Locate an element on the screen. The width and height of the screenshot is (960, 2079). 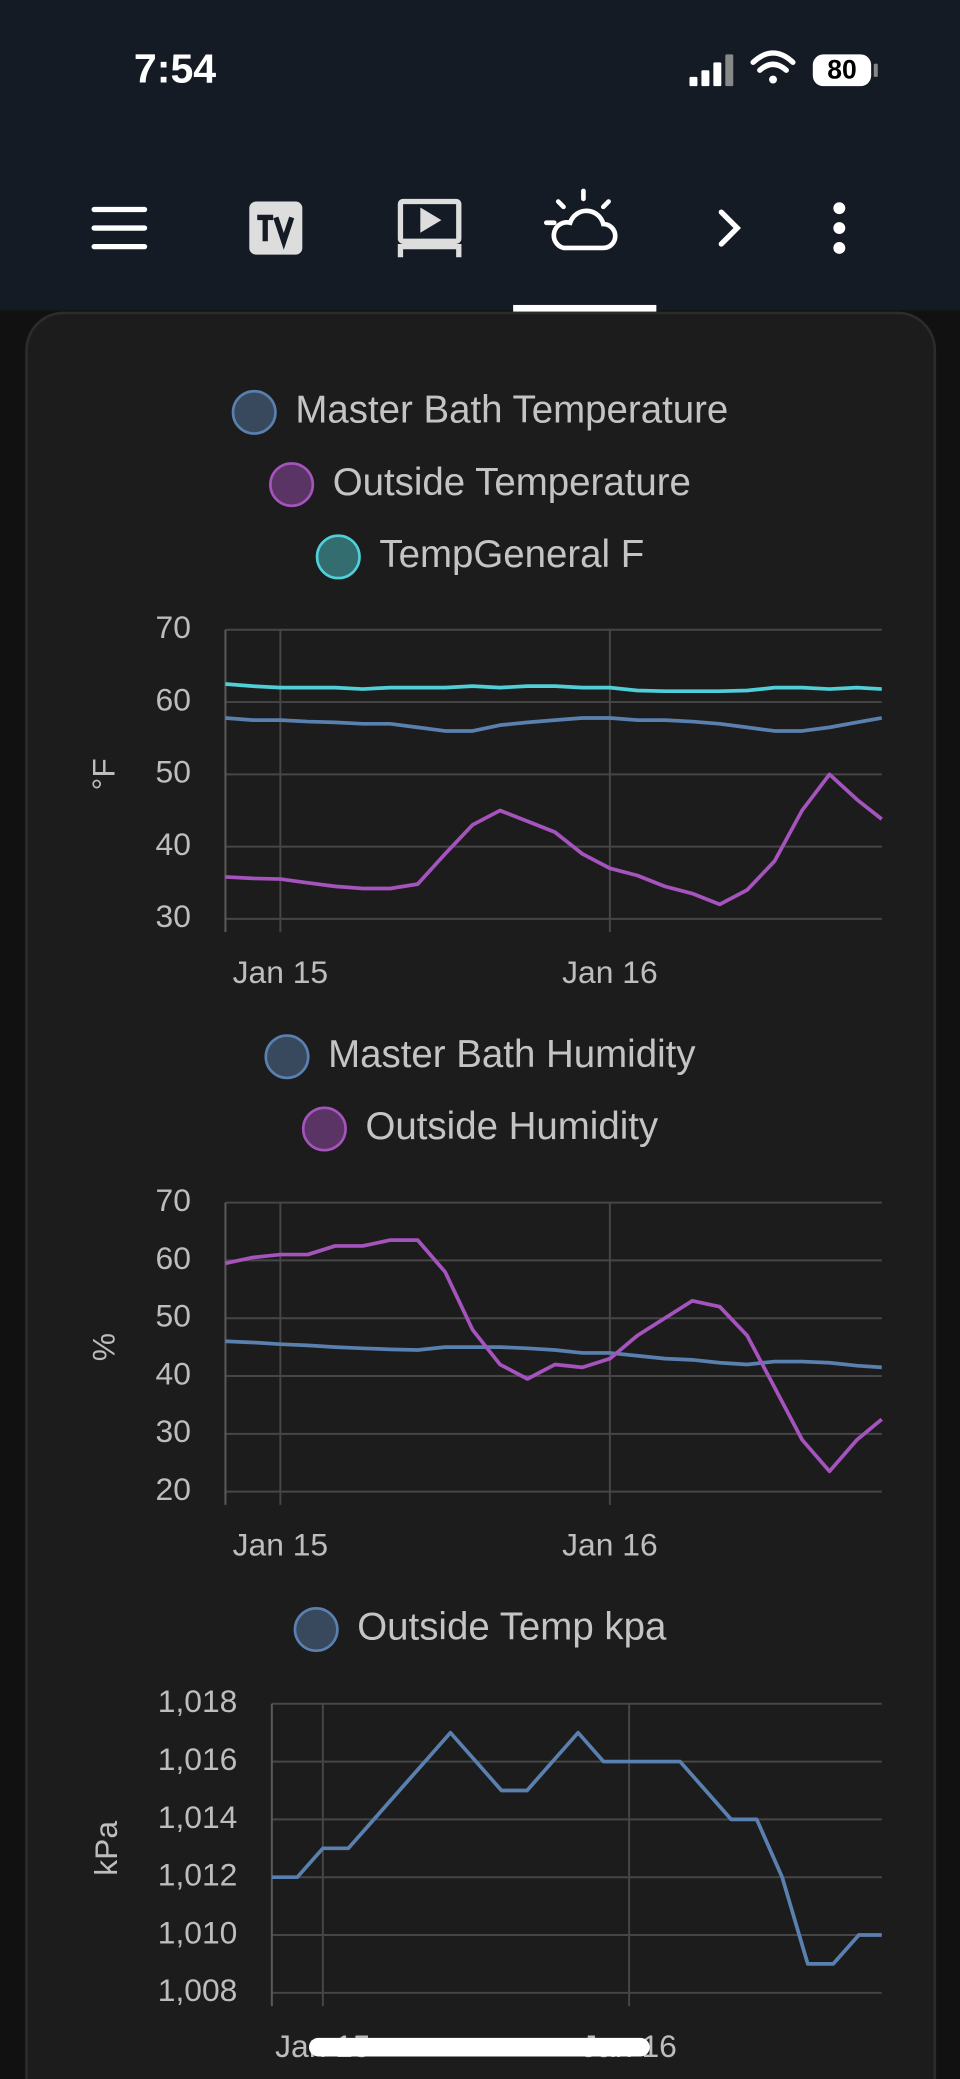
legend-label: Outside Humidity is located at coordinates (511, 1126).